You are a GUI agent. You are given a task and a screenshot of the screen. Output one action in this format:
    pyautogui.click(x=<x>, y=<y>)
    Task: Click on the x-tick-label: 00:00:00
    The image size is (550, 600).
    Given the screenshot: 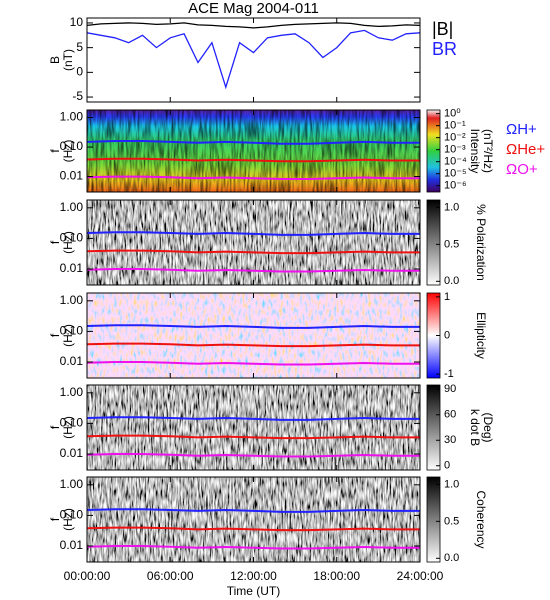 What is the action you would take?
    pyautogui.click(x=87, y=576)
    